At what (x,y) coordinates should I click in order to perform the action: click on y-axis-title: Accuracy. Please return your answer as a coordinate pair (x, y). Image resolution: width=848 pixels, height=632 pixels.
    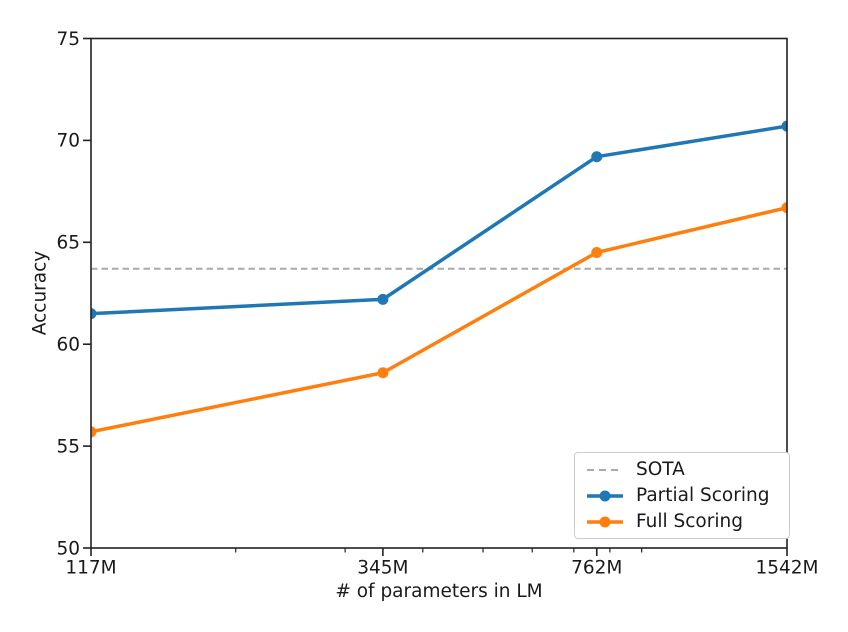
    Looking at the image, I should click on (40, 293).